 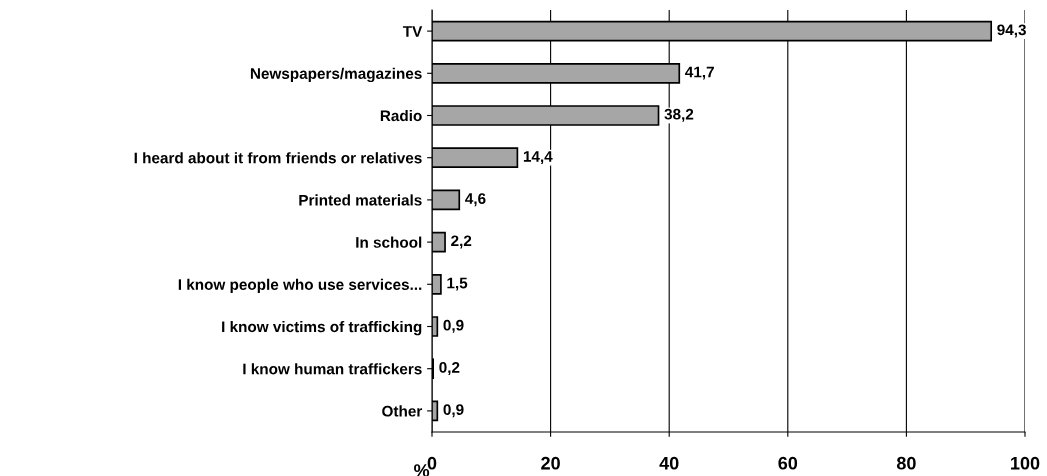 I want to click on data-label: 1,5, so click(x=457, y=284).